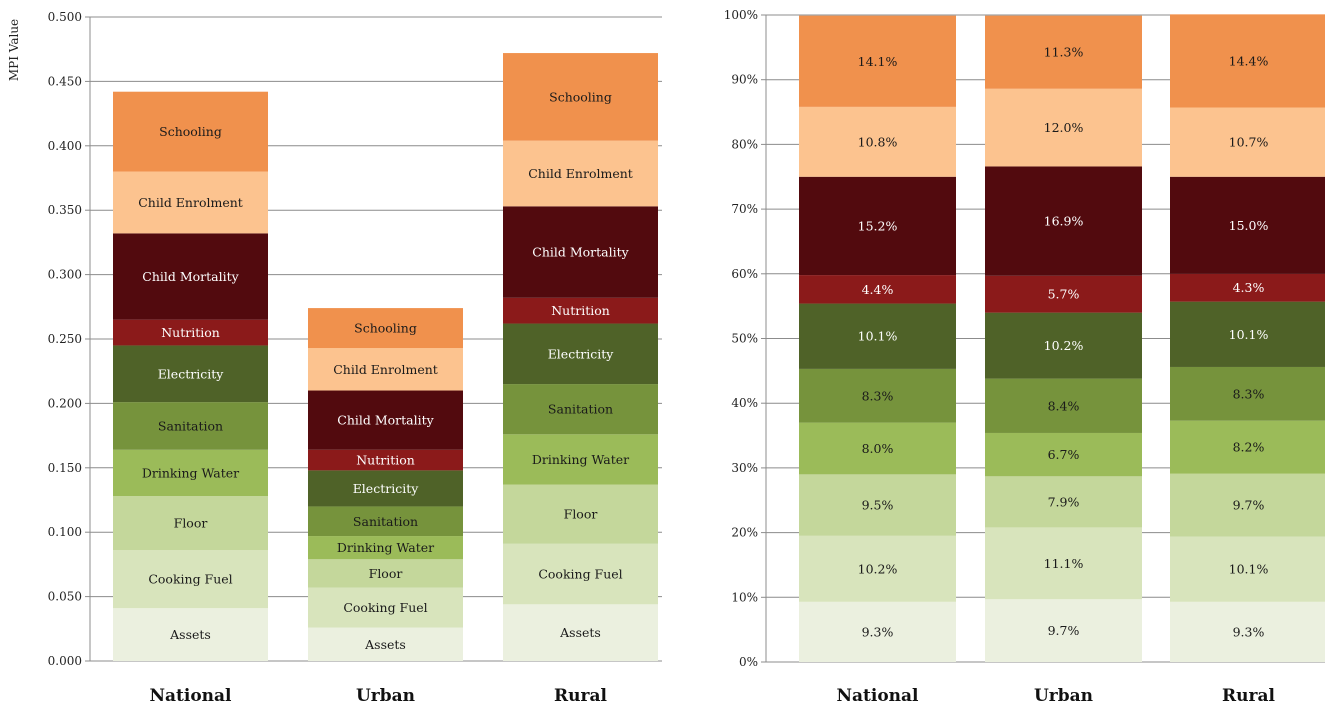  Describe the element at coordinates (1064, 454) in the screenshot. I see `segment-label: 6.7%` at that location.